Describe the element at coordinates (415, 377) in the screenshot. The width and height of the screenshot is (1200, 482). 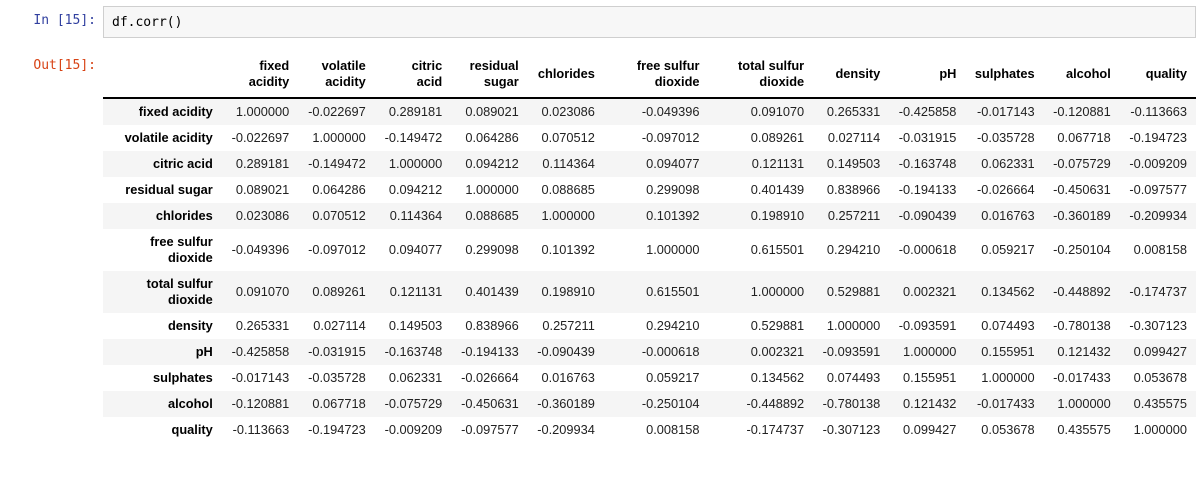
I see `table-cell: 0.062331` at that location.